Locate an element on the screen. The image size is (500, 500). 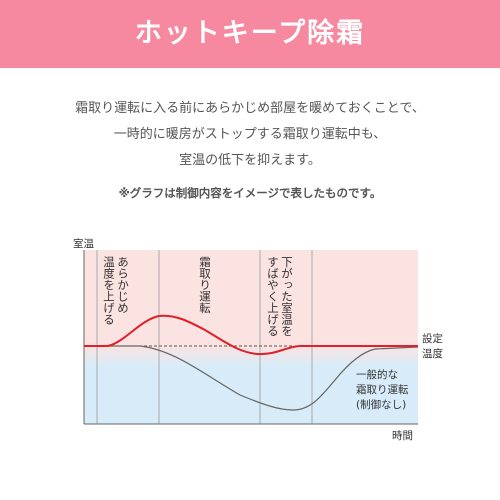
header-bar: ホットキープ除霜 is located at coordinates (250, 34).